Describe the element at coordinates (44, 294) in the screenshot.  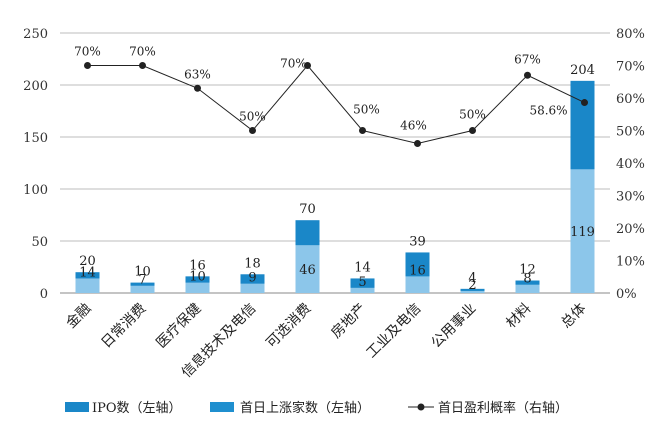
I see `left-axis-tick: 0` at that location.